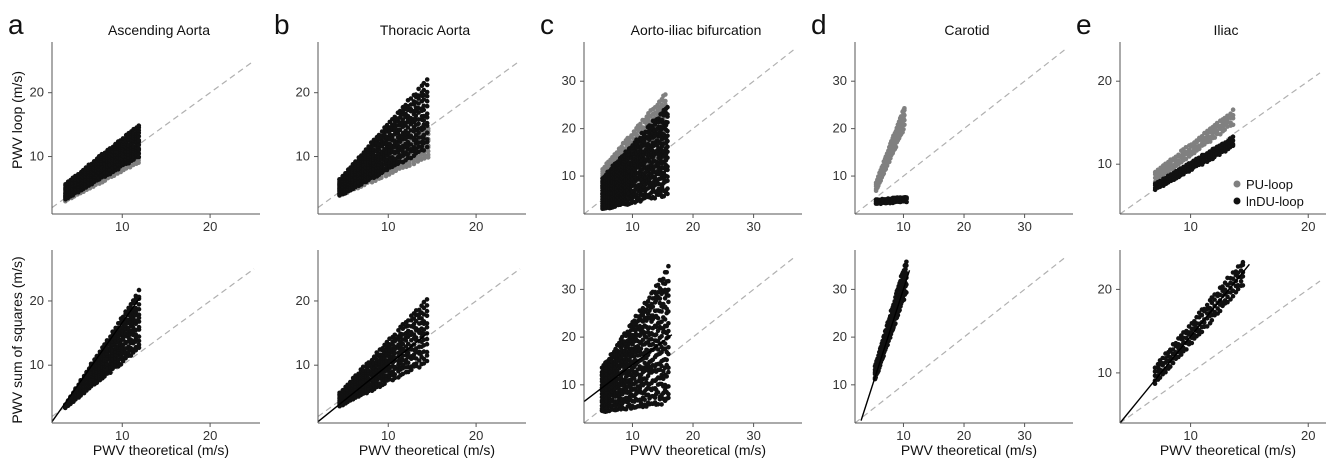  Describe the element at coordinates (696, 30) in the screenshot. I see `panel-title: Aorto-iliac bifurcation` at that location.